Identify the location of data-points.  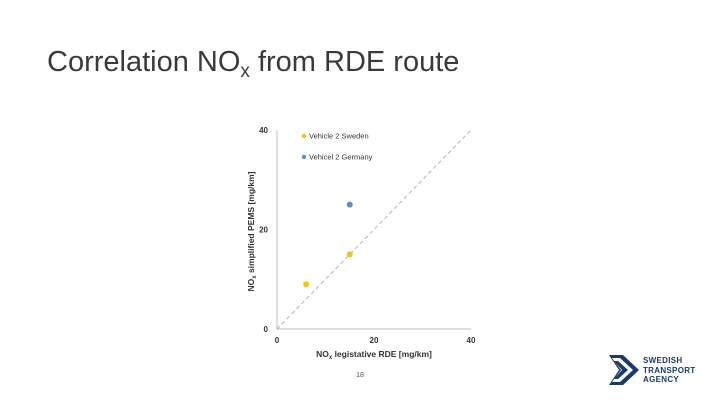
(328, 244).